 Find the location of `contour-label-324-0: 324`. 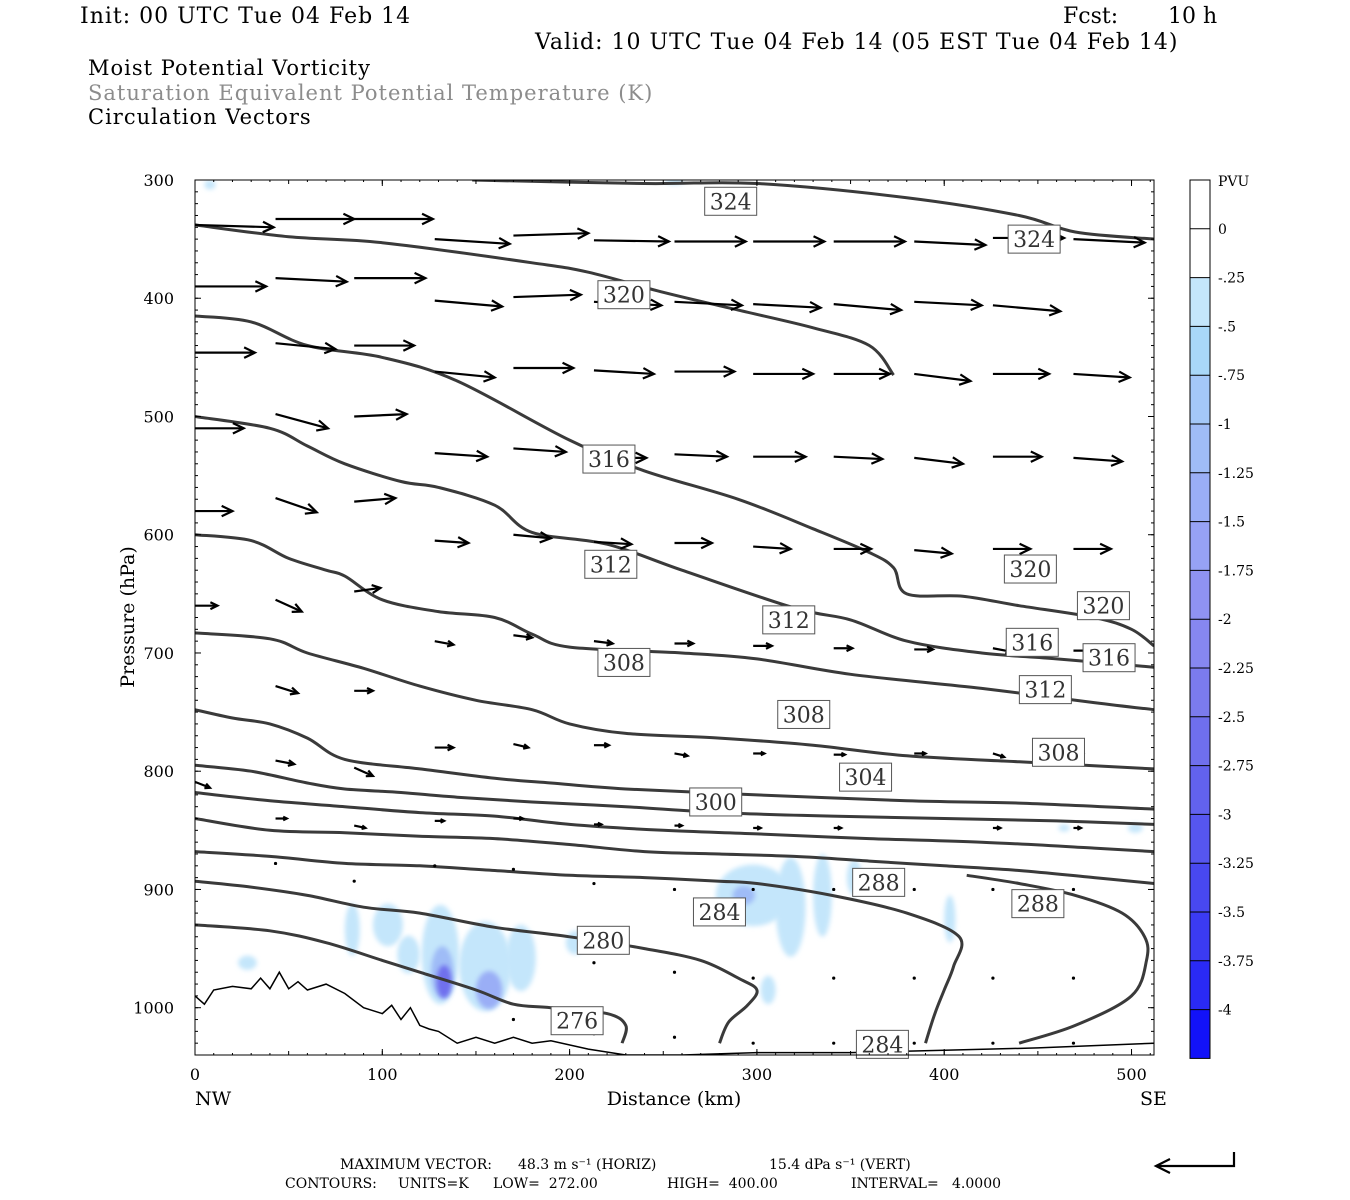

contour-label-324-0: 324 is located at coordinates (731, 201).